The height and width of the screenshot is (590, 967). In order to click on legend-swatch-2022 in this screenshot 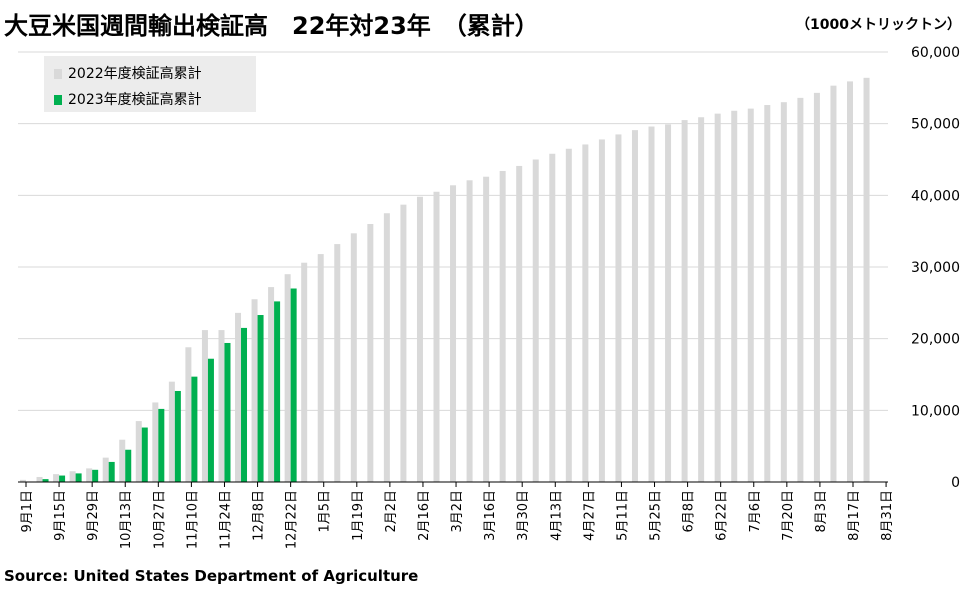, I will do `click(58, 74)`.